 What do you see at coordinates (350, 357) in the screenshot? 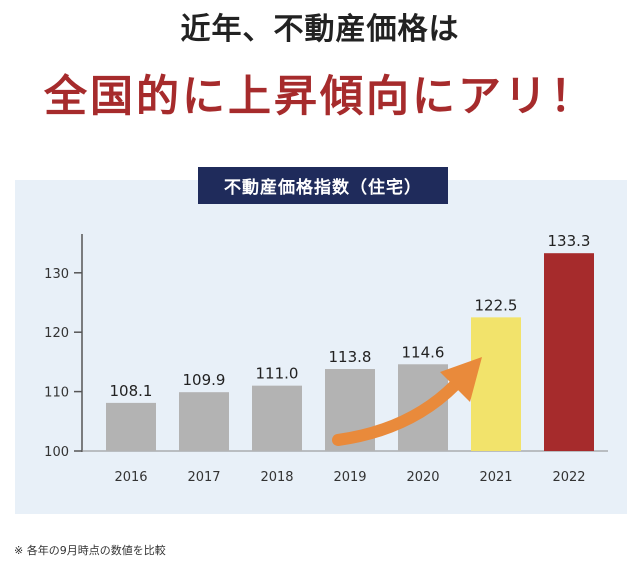
I see `data-label: 113.8` at bounding box center [350, 357].